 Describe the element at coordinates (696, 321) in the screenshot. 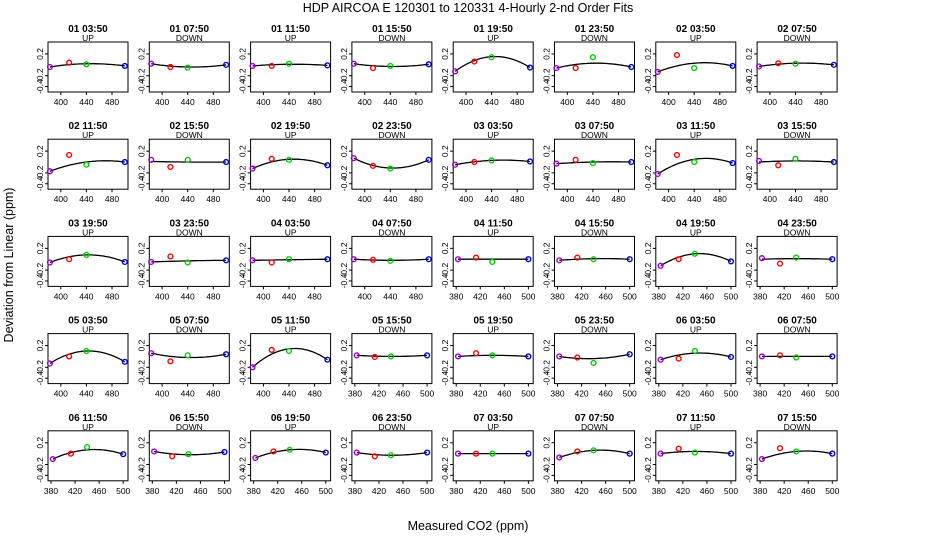

I see `panel-title: 06 03:50` at that location.